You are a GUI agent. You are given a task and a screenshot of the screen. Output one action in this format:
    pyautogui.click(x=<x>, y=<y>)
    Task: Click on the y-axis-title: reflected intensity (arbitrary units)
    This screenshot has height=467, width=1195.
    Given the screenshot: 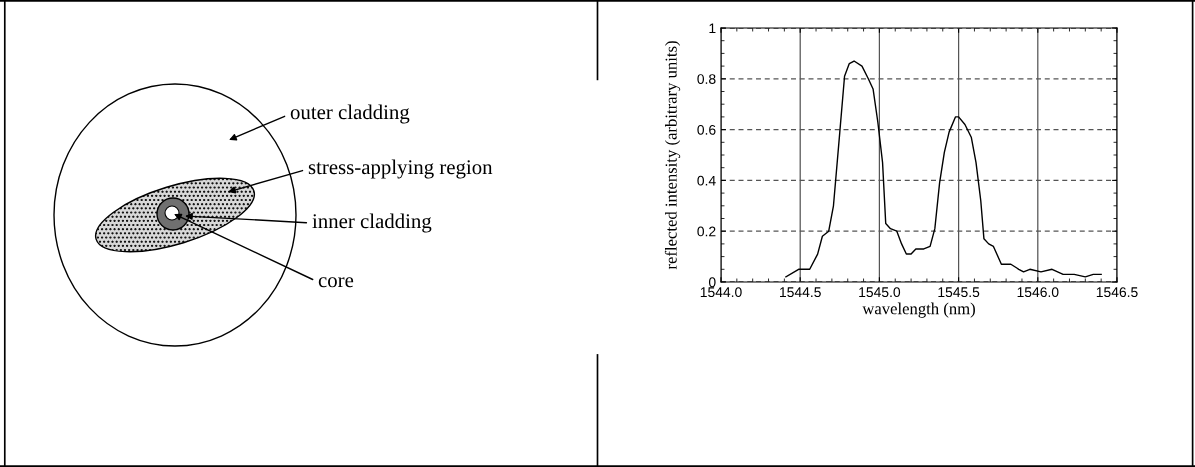 What is the action you would take?
    pyautogui.click(x=672, y=155)
    